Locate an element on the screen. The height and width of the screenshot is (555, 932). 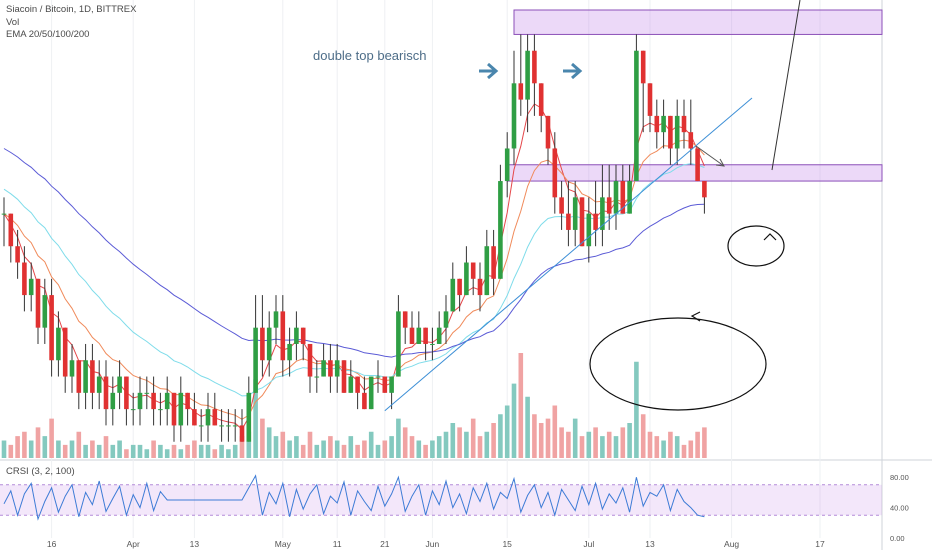
resistance-zone is located at coordinates (694, 173).